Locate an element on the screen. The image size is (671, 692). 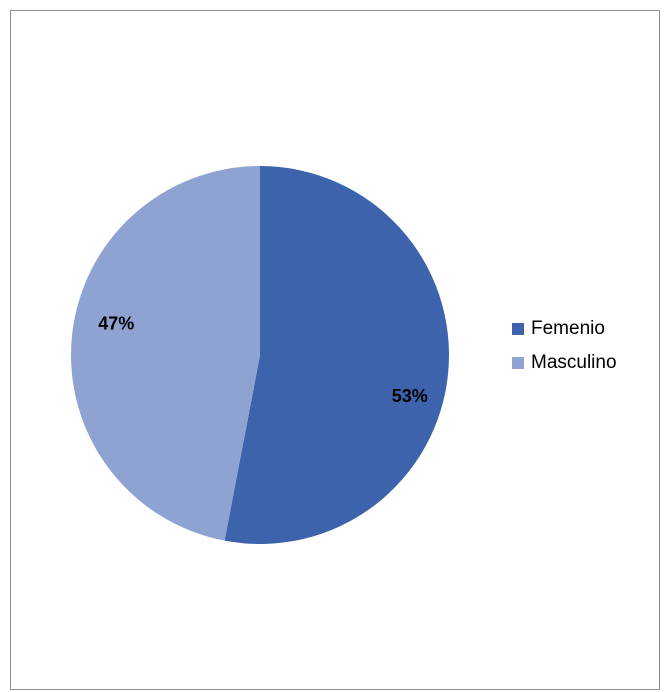
chart-legend: Femenio Masculino is located at coordinates (564, 346).